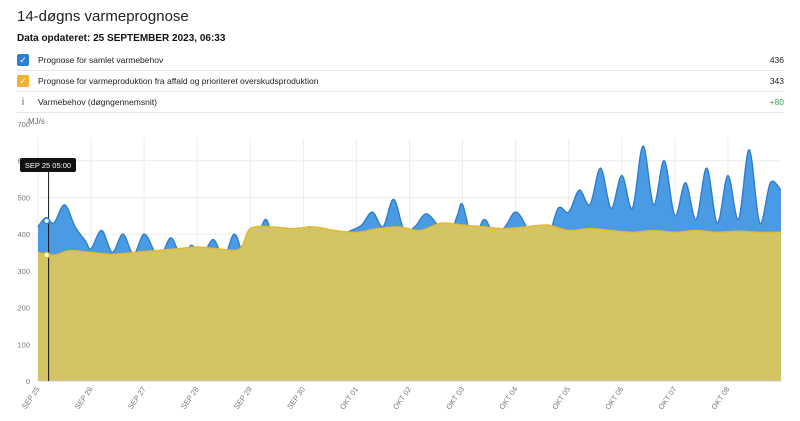  I want to click on legend-value: 436, so click(776, 60).